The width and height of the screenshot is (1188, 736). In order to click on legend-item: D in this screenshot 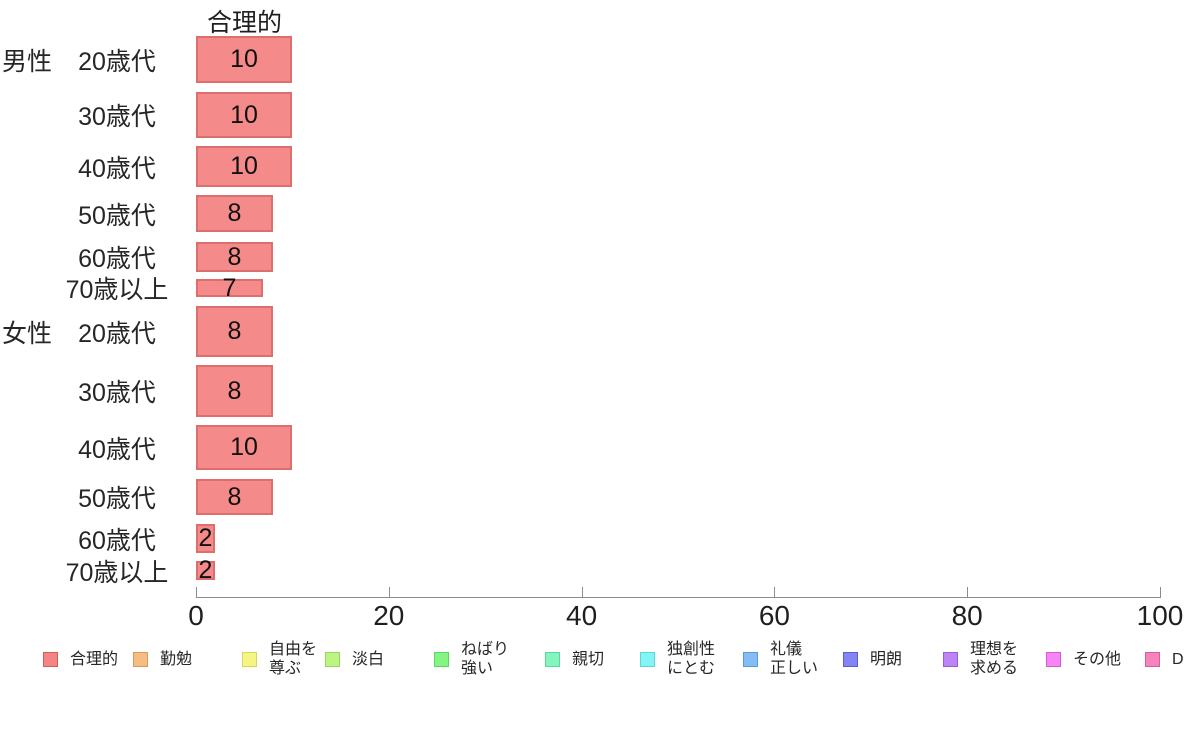, I will do `click(1164, 659)`.